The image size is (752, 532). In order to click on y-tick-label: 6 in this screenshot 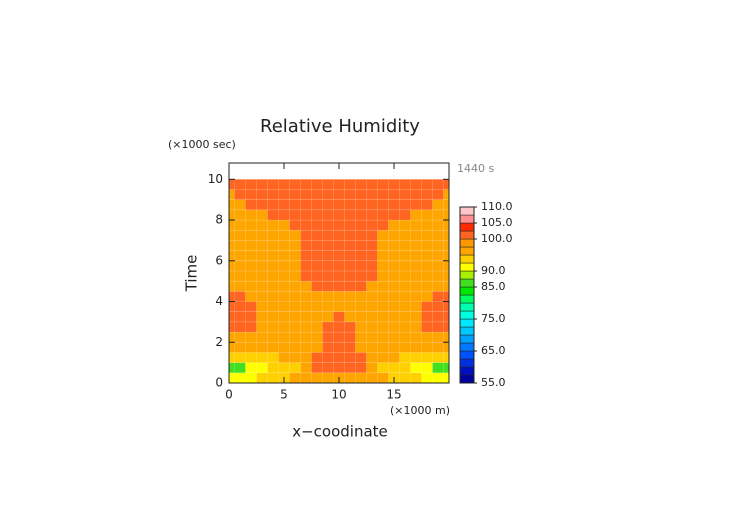, I will do `click(219, 260)`.